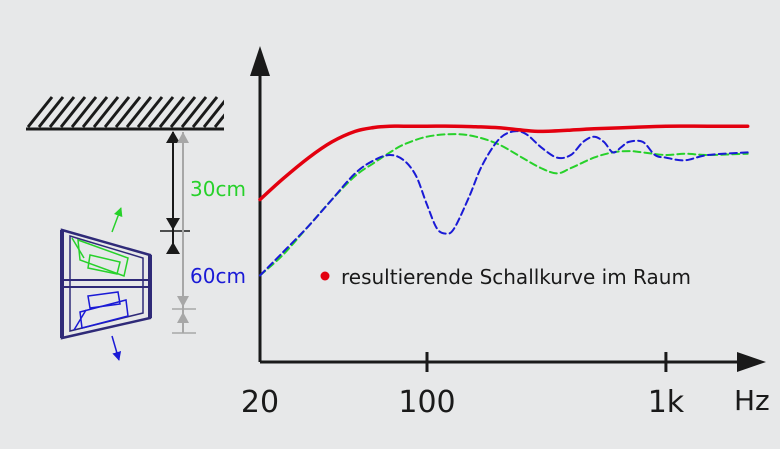 The width and height of the screenshot is (780, 449). Describe the element at coordinates (752, 400) in the screenshot. I see `x-axis-unit-label: Hz` at that location.